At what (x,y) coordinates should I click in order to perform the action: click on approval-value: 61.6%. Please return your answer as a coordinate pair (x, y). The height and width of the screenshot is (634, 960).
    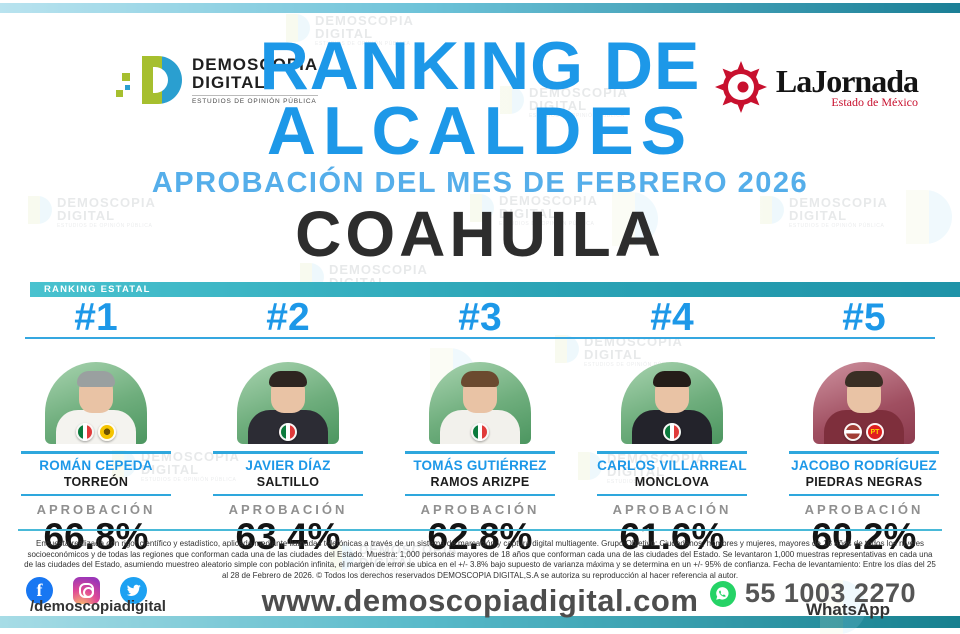
    Looking at the image, I should click on (672, 536).